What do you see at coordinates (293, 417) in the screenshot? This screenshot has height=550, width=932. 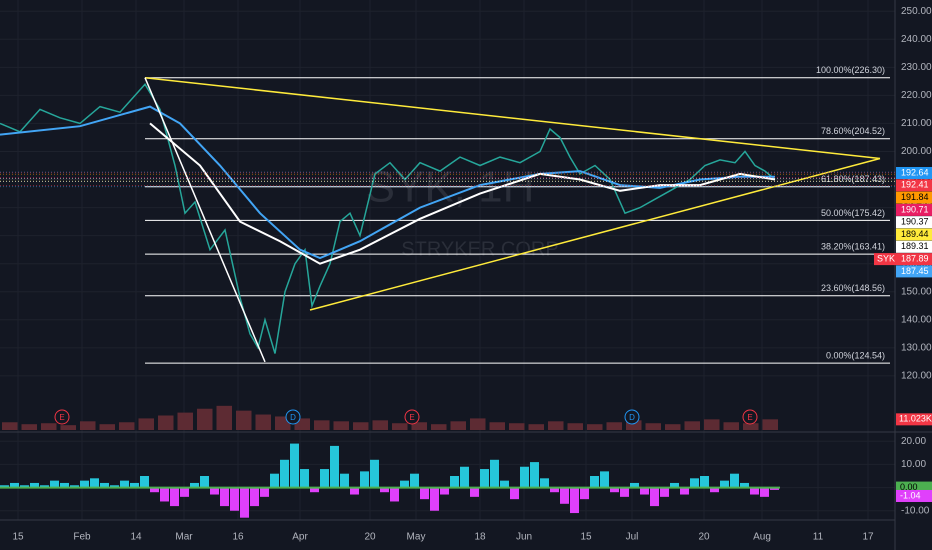 I see `event-marker` at bounding box center [293, 417].